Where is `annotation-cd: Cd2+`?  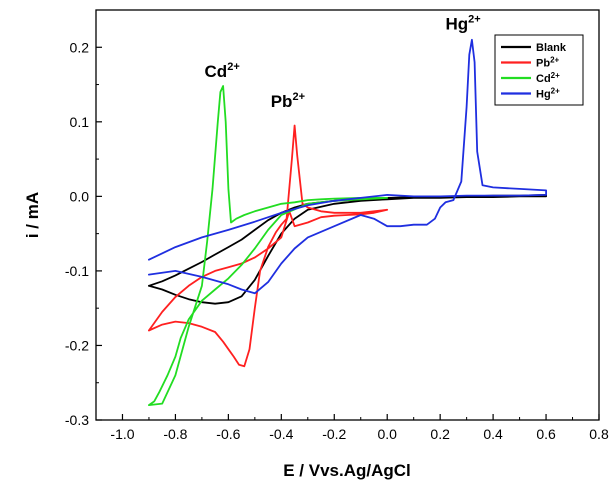 annotation-cd: Cd2+ is located at coordinates (222, 71).